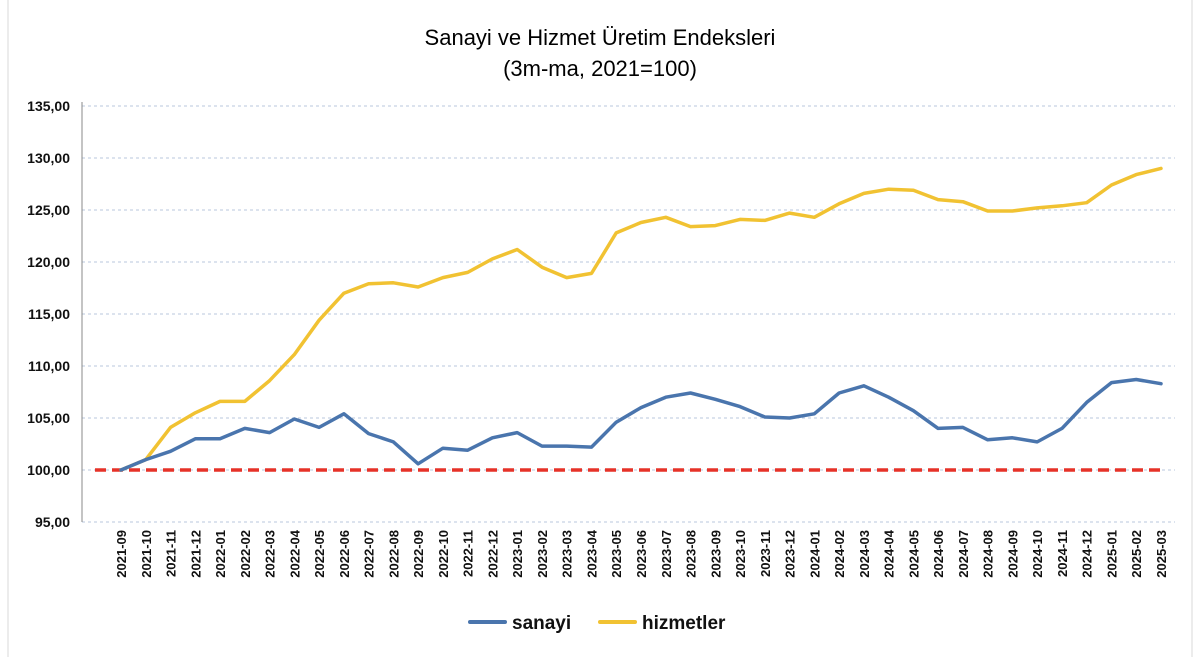 The image size is (1200, 657). What do you see at coordinates (691, 554) in the screenshot?
I see `x-tick-label: 2023-08` at bounding box center [691, 554].